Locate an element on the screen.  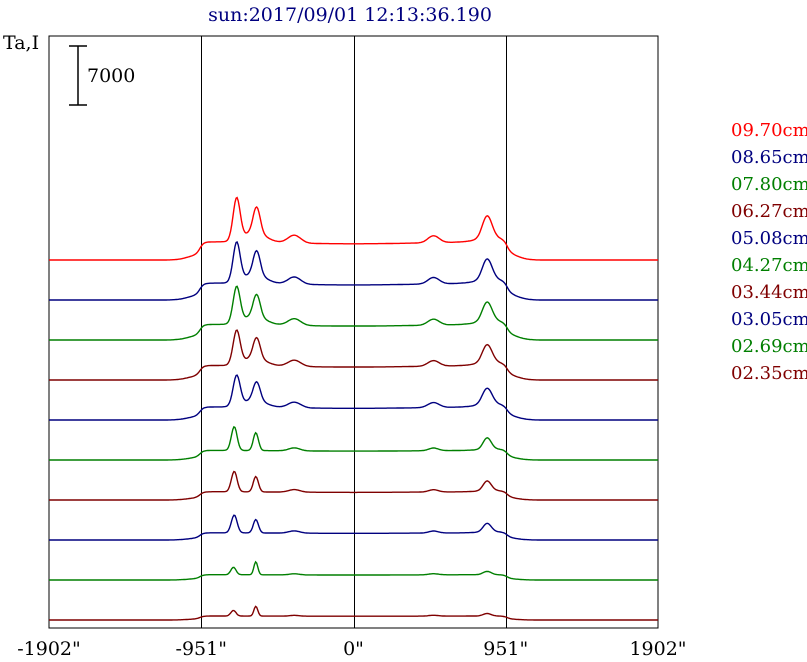
legend-entry-1: 08.65cm is located at coordinates (769, 157).